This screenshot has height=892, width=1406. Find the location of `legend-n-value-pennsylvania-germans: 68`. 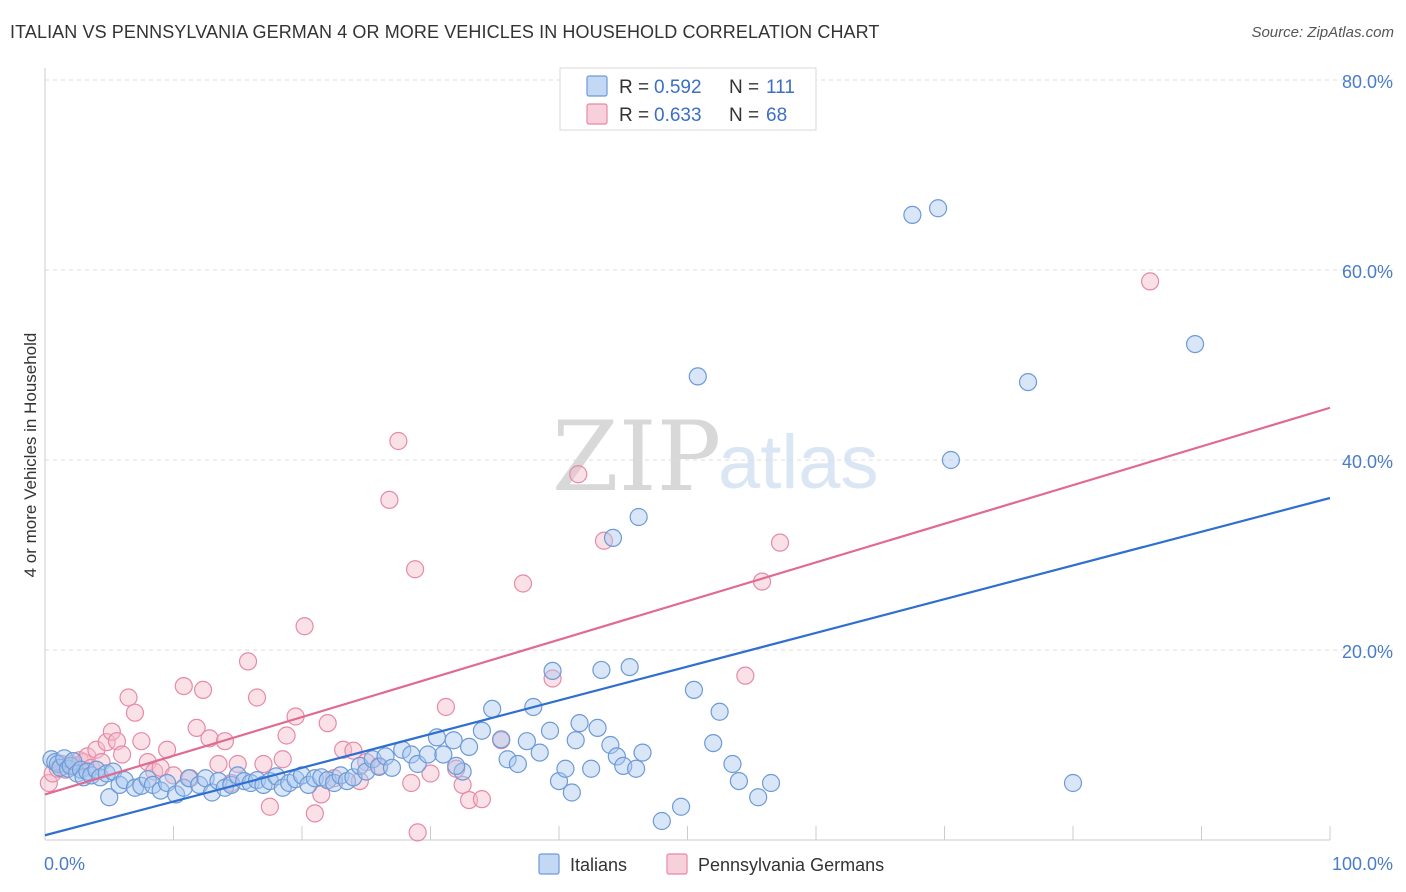

legend-n-value-pennsylvania-germans: 68 is located at coordinates (776, 115).